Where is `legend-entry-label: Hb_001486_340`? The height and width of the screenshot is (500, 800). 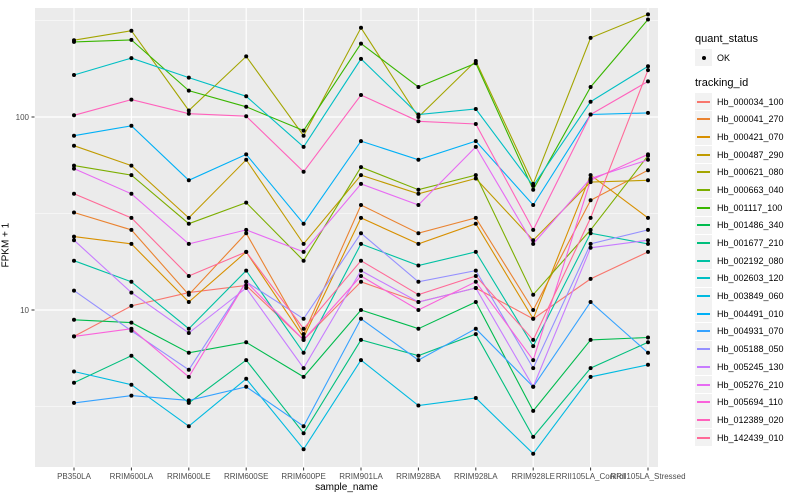 legend-entry-label: Hb_001486_340 is located at coordinates (750, 225).